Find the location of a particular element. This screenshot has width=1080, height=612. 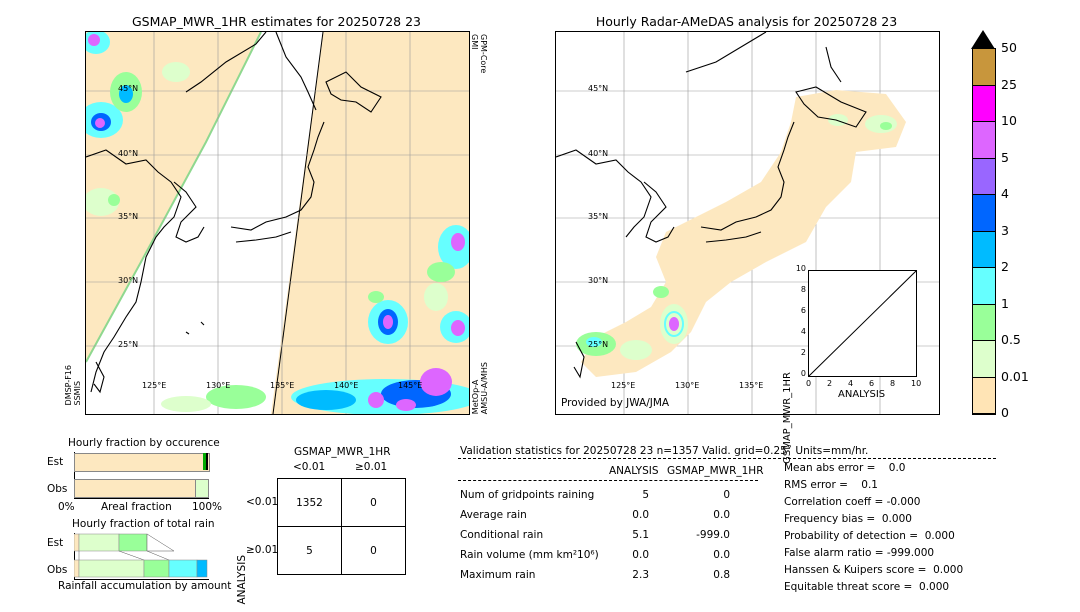

contingency-cell-00: 1352 is located at coordinates (309, 502).